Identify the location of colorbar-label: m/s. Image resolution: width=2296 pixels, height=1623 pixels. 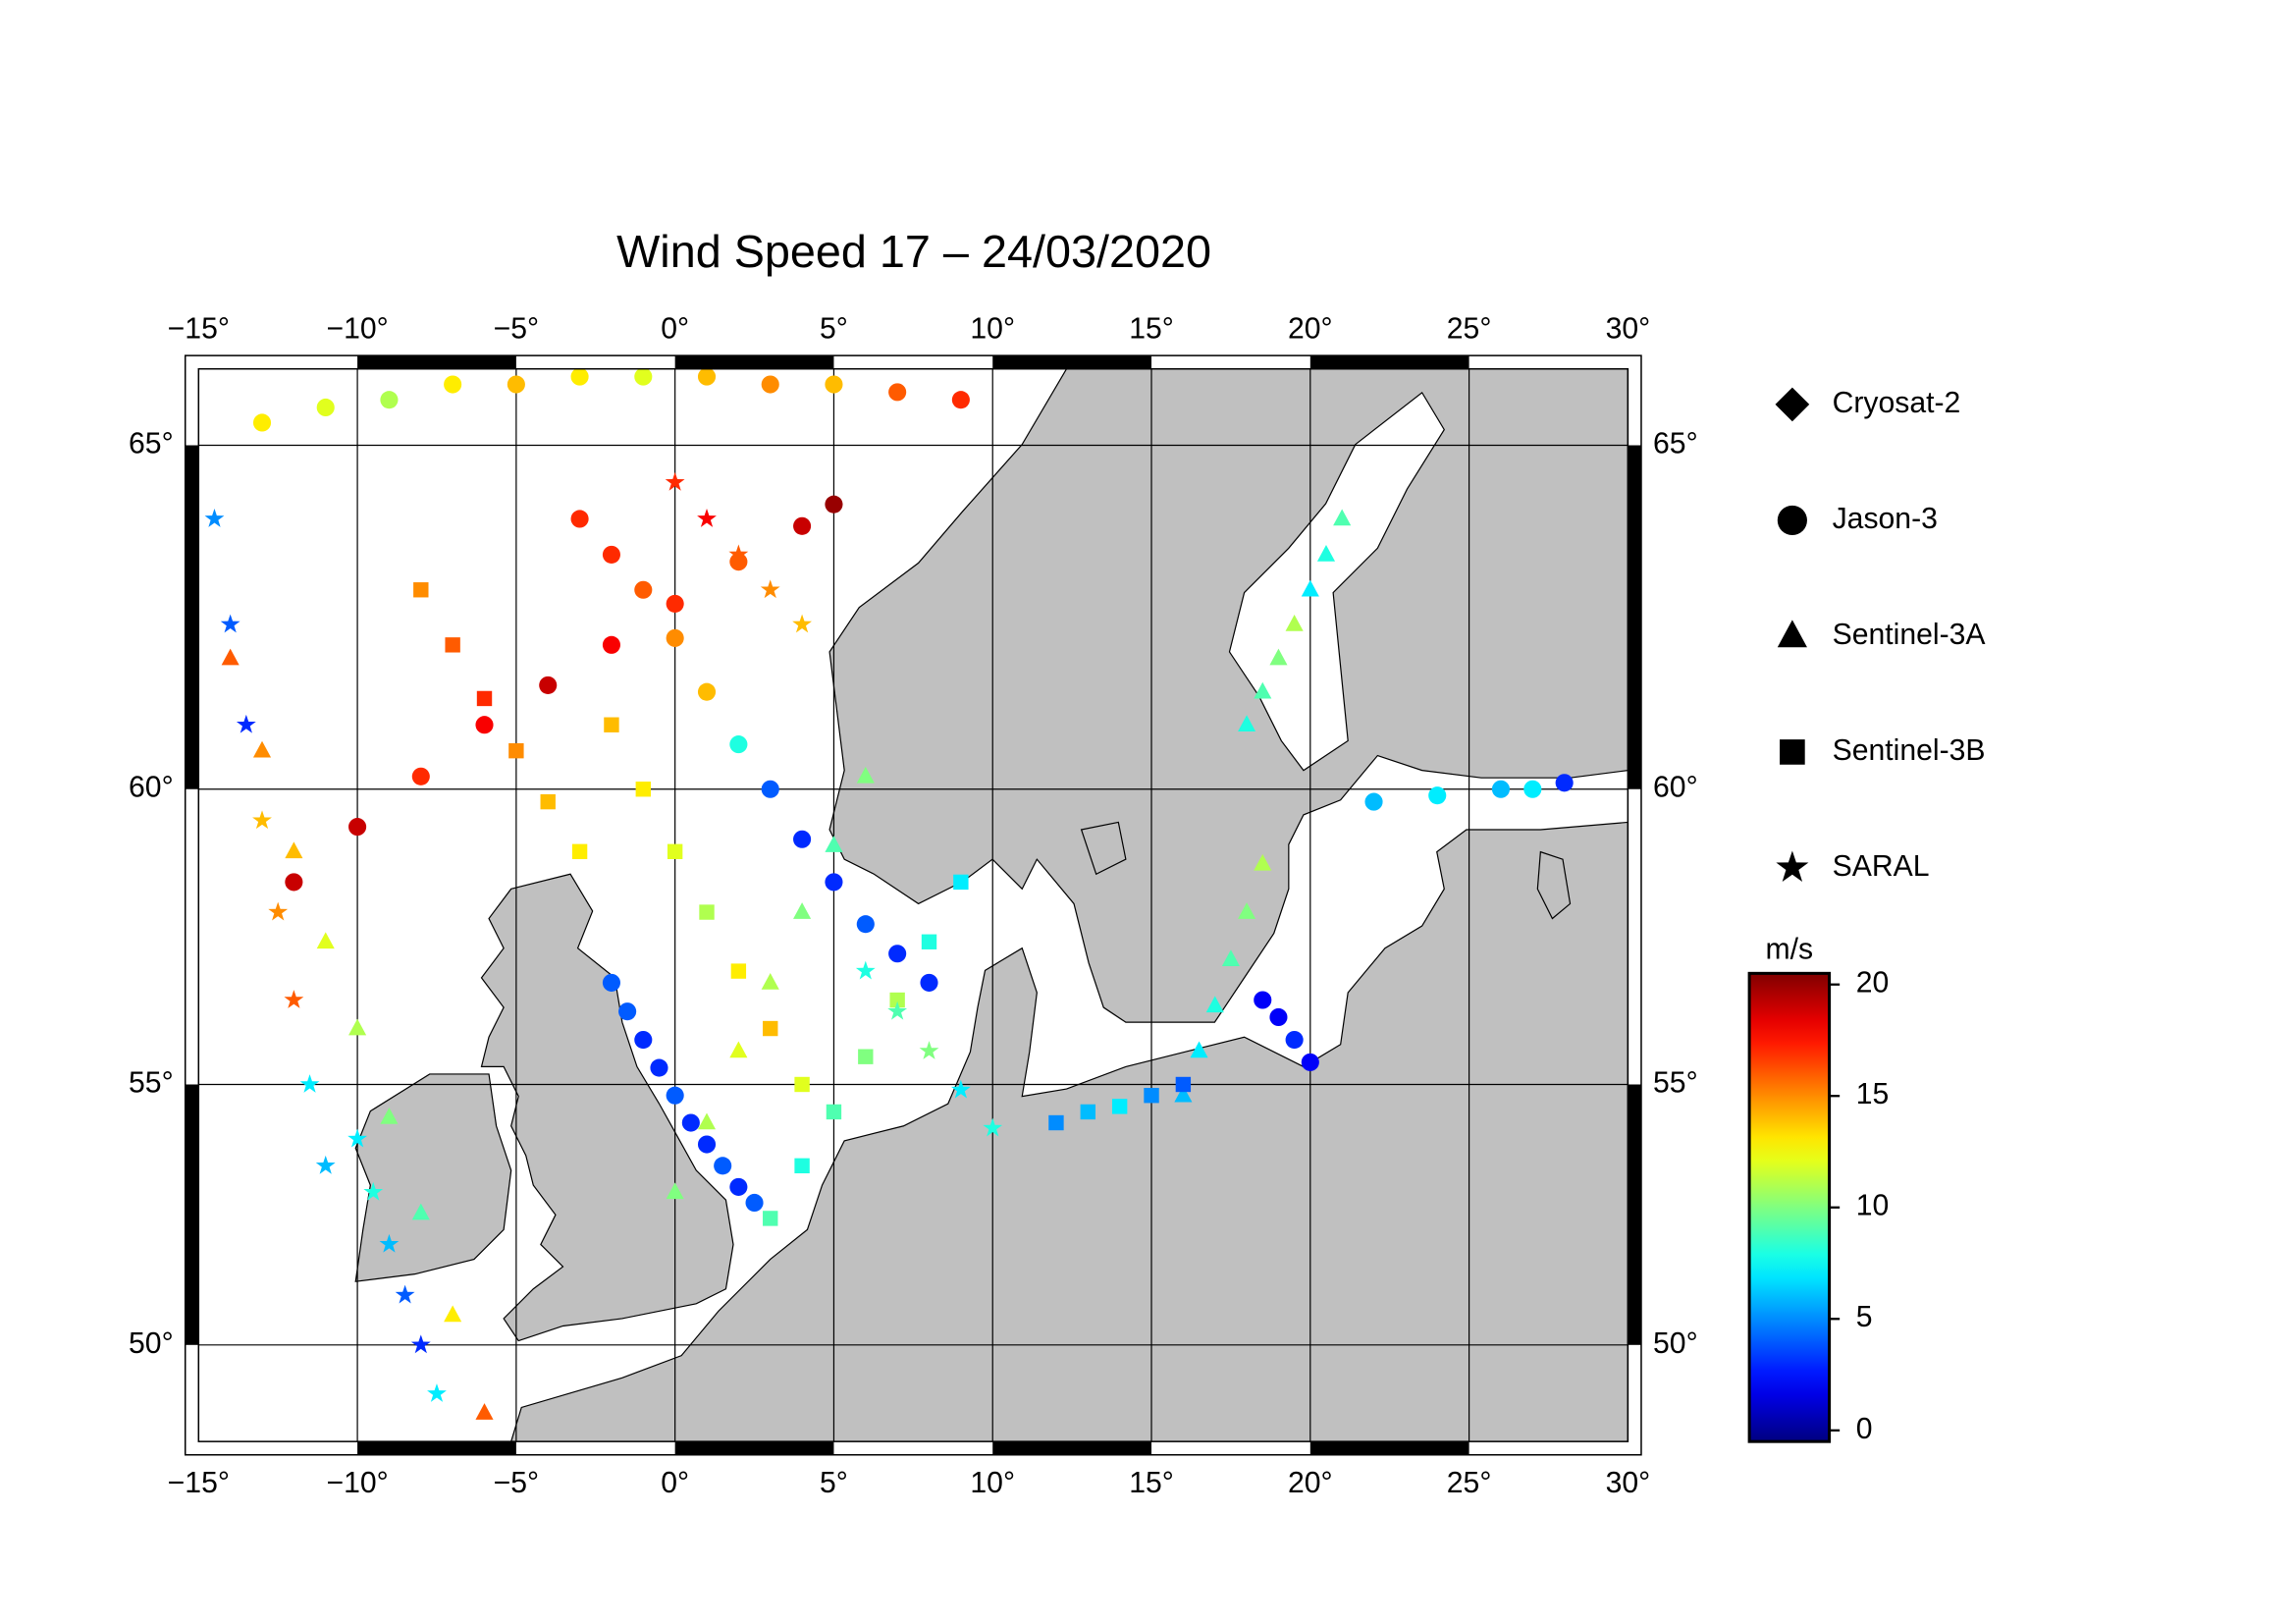
(1790, 950).